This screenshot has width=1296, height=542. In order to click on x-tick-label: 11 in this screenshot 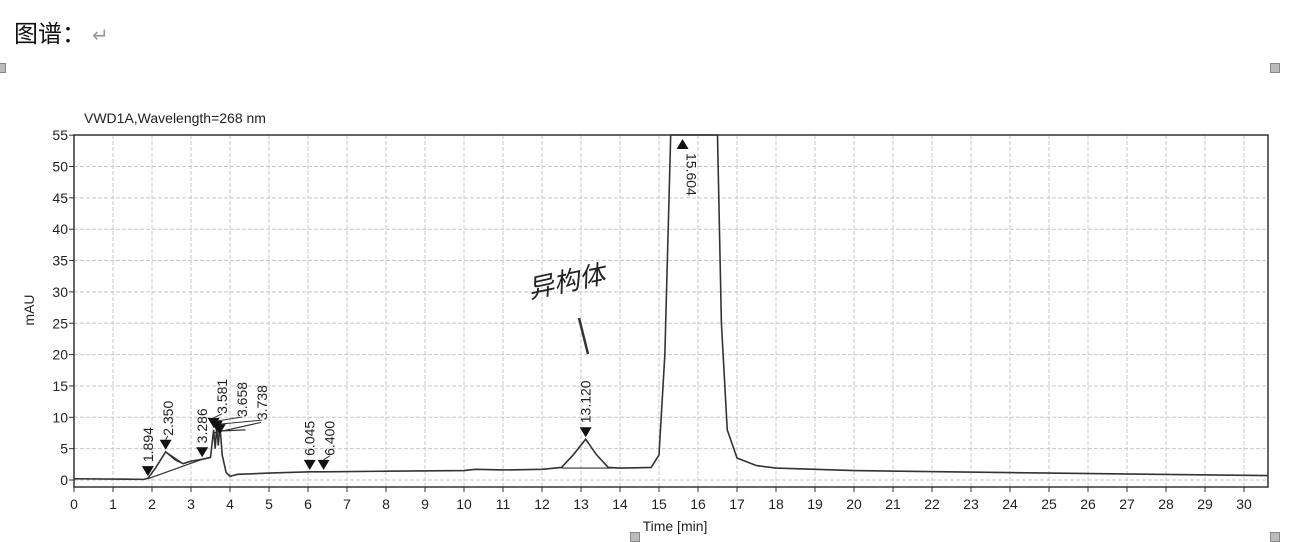, I will do `click(503, 504)`.